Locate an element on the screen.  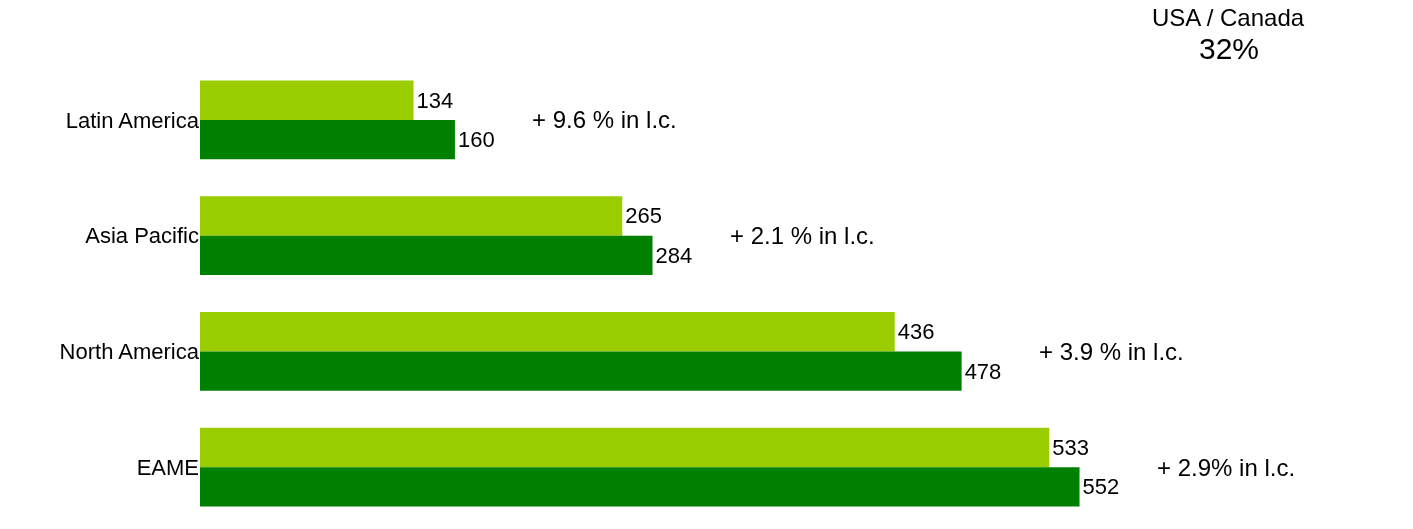
y-tick-label: Asia Pacific is located at coordinates (142, 236).